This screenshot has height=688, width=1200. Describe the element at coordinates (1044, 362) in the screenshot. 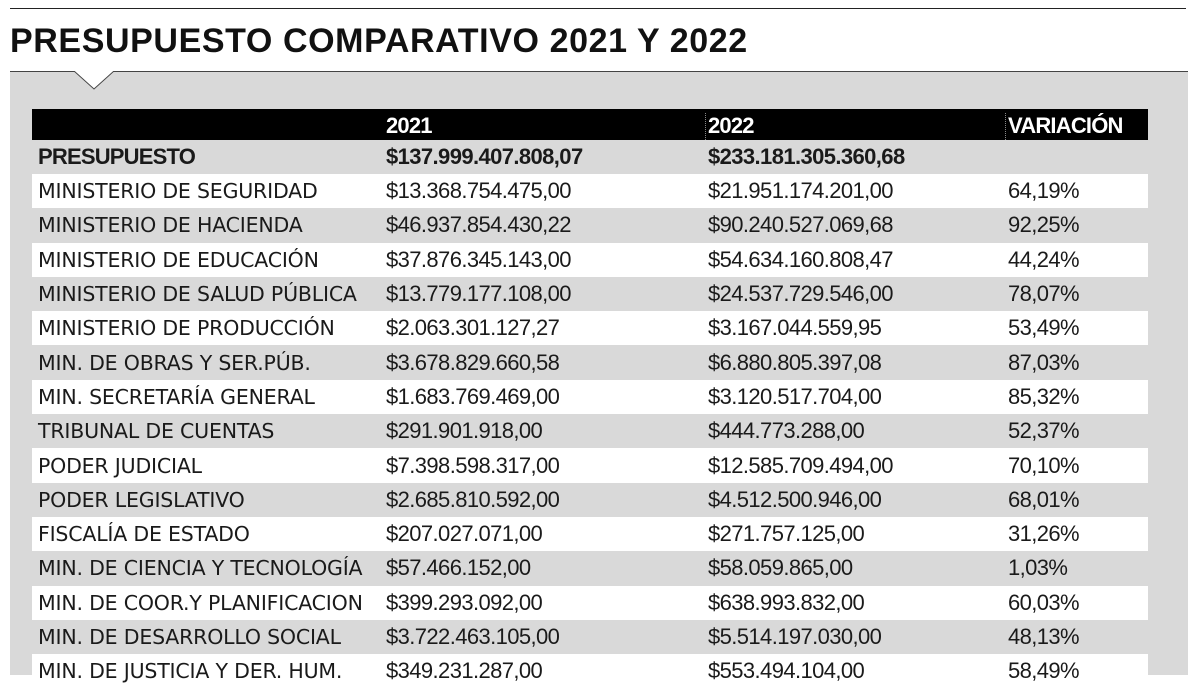

I see `row-variation: 87,03%` at that location.